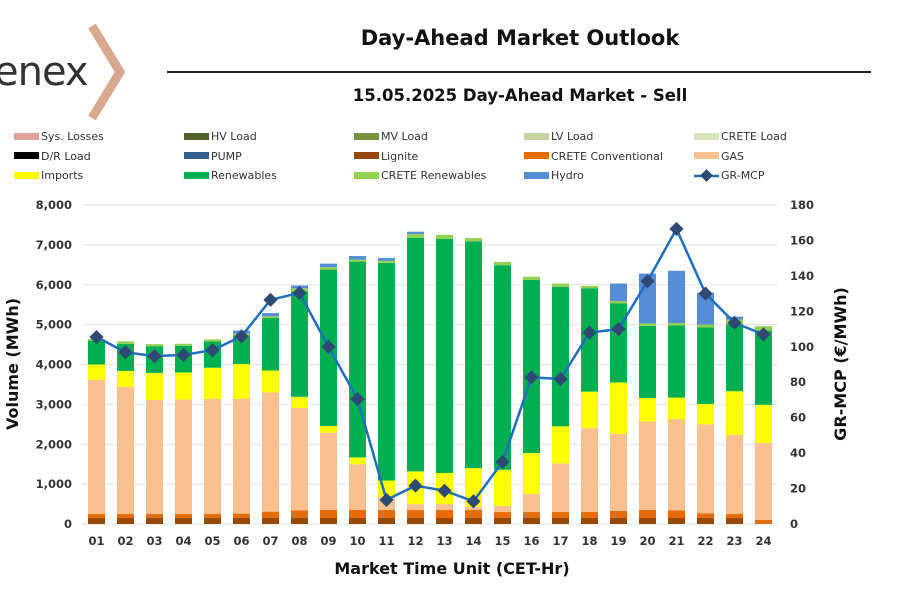 The height and width of the screenshot is (595, 905). Describe the element at coordinates (729, 176) in the screenshot. I see `legend-item: GR-MCP` at that location.